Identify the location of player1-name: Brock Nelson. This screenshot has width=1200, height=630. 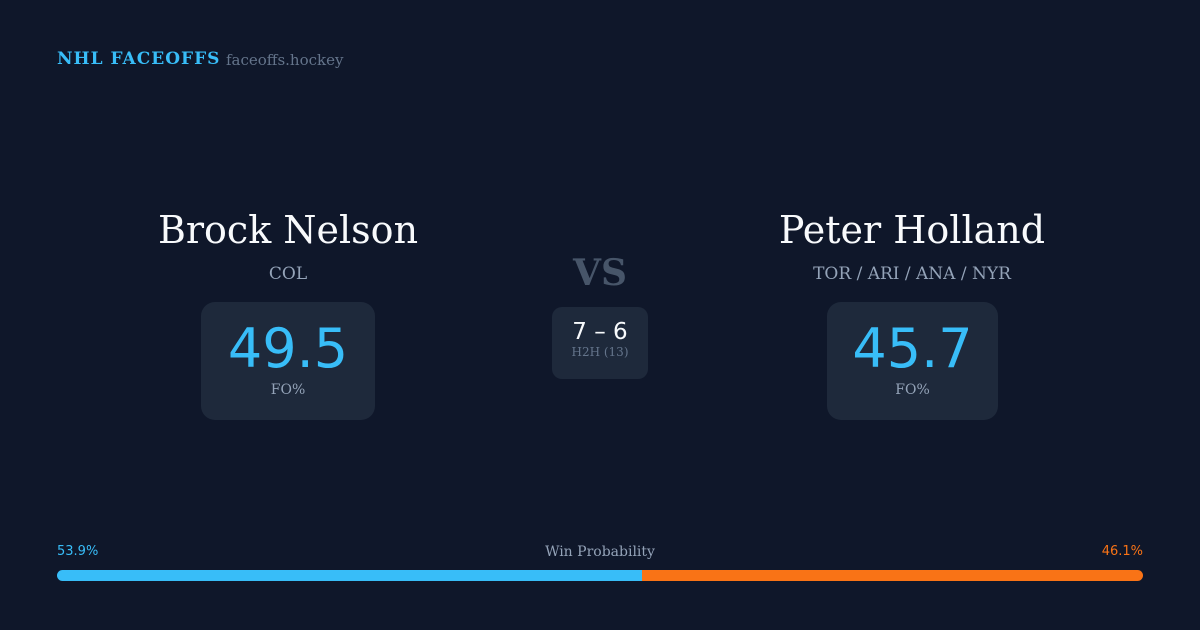
(288, 230).